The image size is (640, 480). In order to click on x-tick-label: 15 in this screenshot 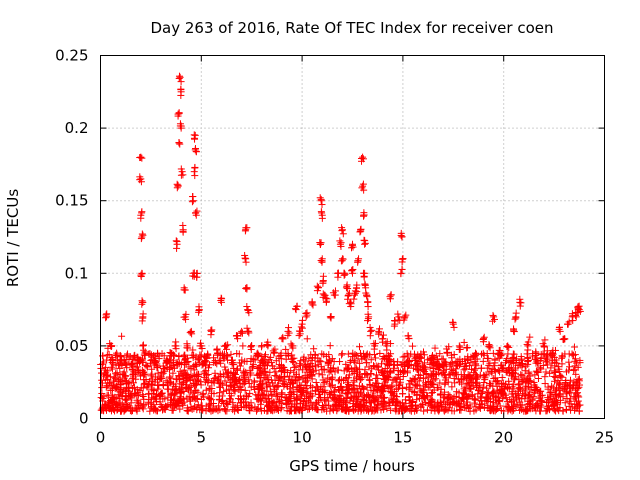, I will do `click(402, 438)`.